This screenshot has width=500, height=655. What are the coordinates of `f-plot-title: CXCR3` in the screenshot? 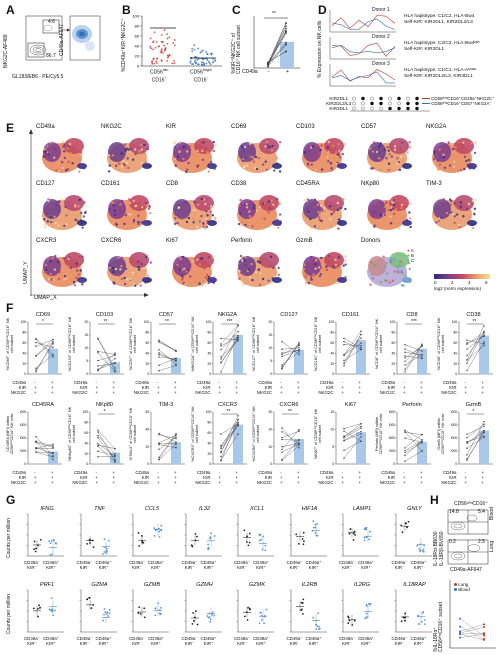 It's located at (227, 405).